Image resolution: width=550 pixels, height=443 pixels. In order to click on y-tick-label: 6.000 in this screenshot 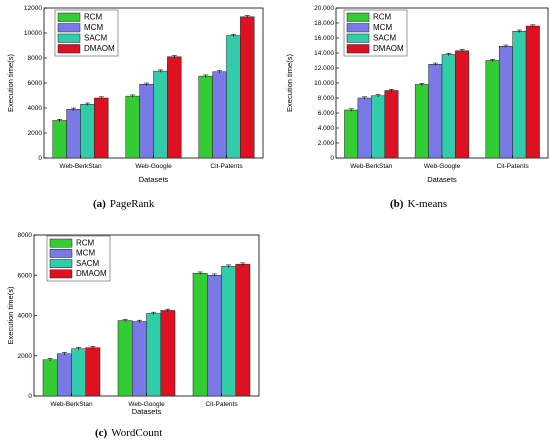, I will do `click(326, 113)`.